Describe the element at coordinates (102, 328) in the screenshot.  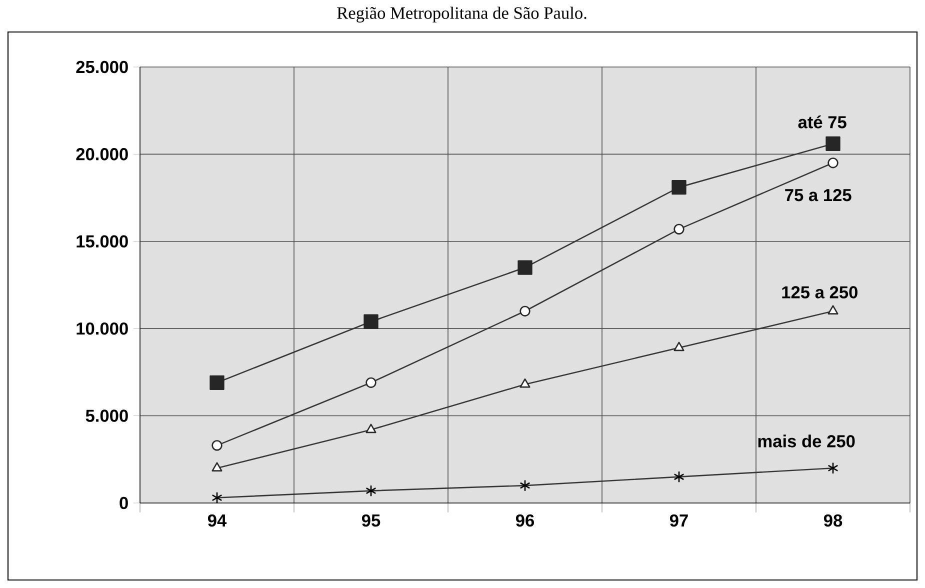
I see `y-tick-label: 10.000` at that location.